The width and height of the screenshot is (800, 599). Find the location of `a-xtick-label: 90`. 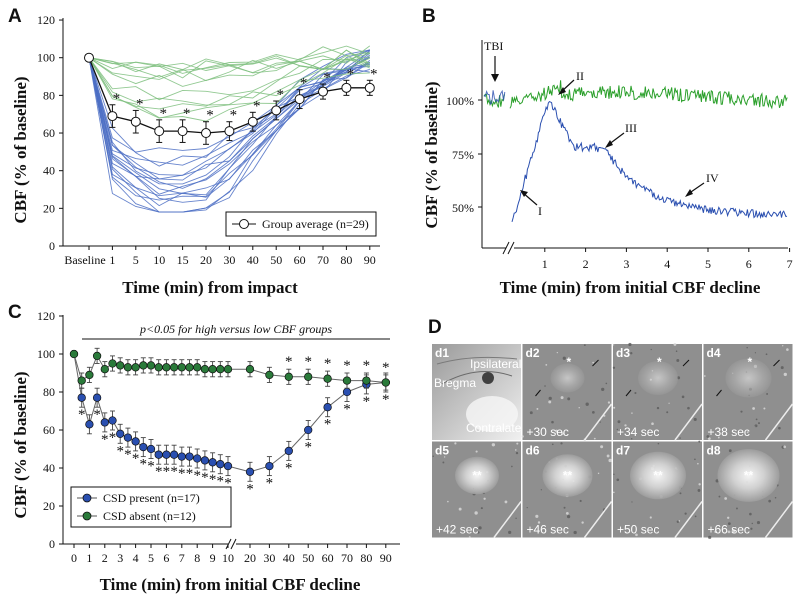

a-xtick-label: 90 is located at coordinates (370, 260).